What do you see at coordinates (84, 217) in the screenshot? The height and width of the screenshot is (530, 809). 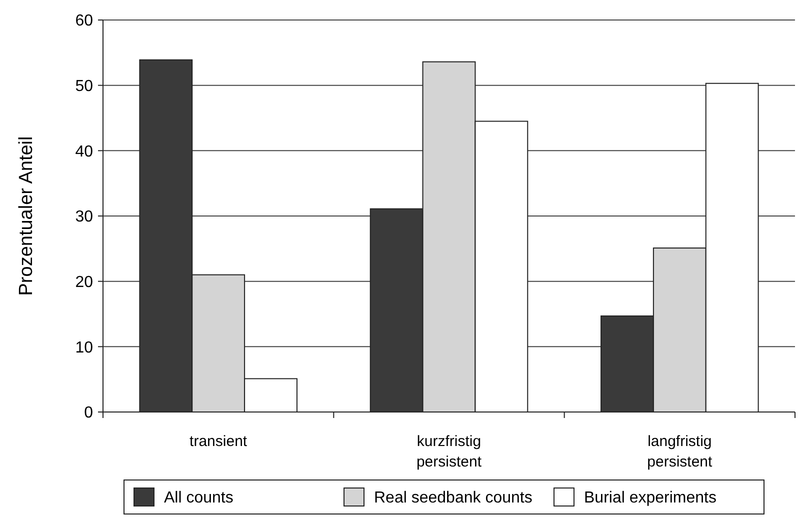 I see `y-tick-label: 30` at bounding box center [84, 217].